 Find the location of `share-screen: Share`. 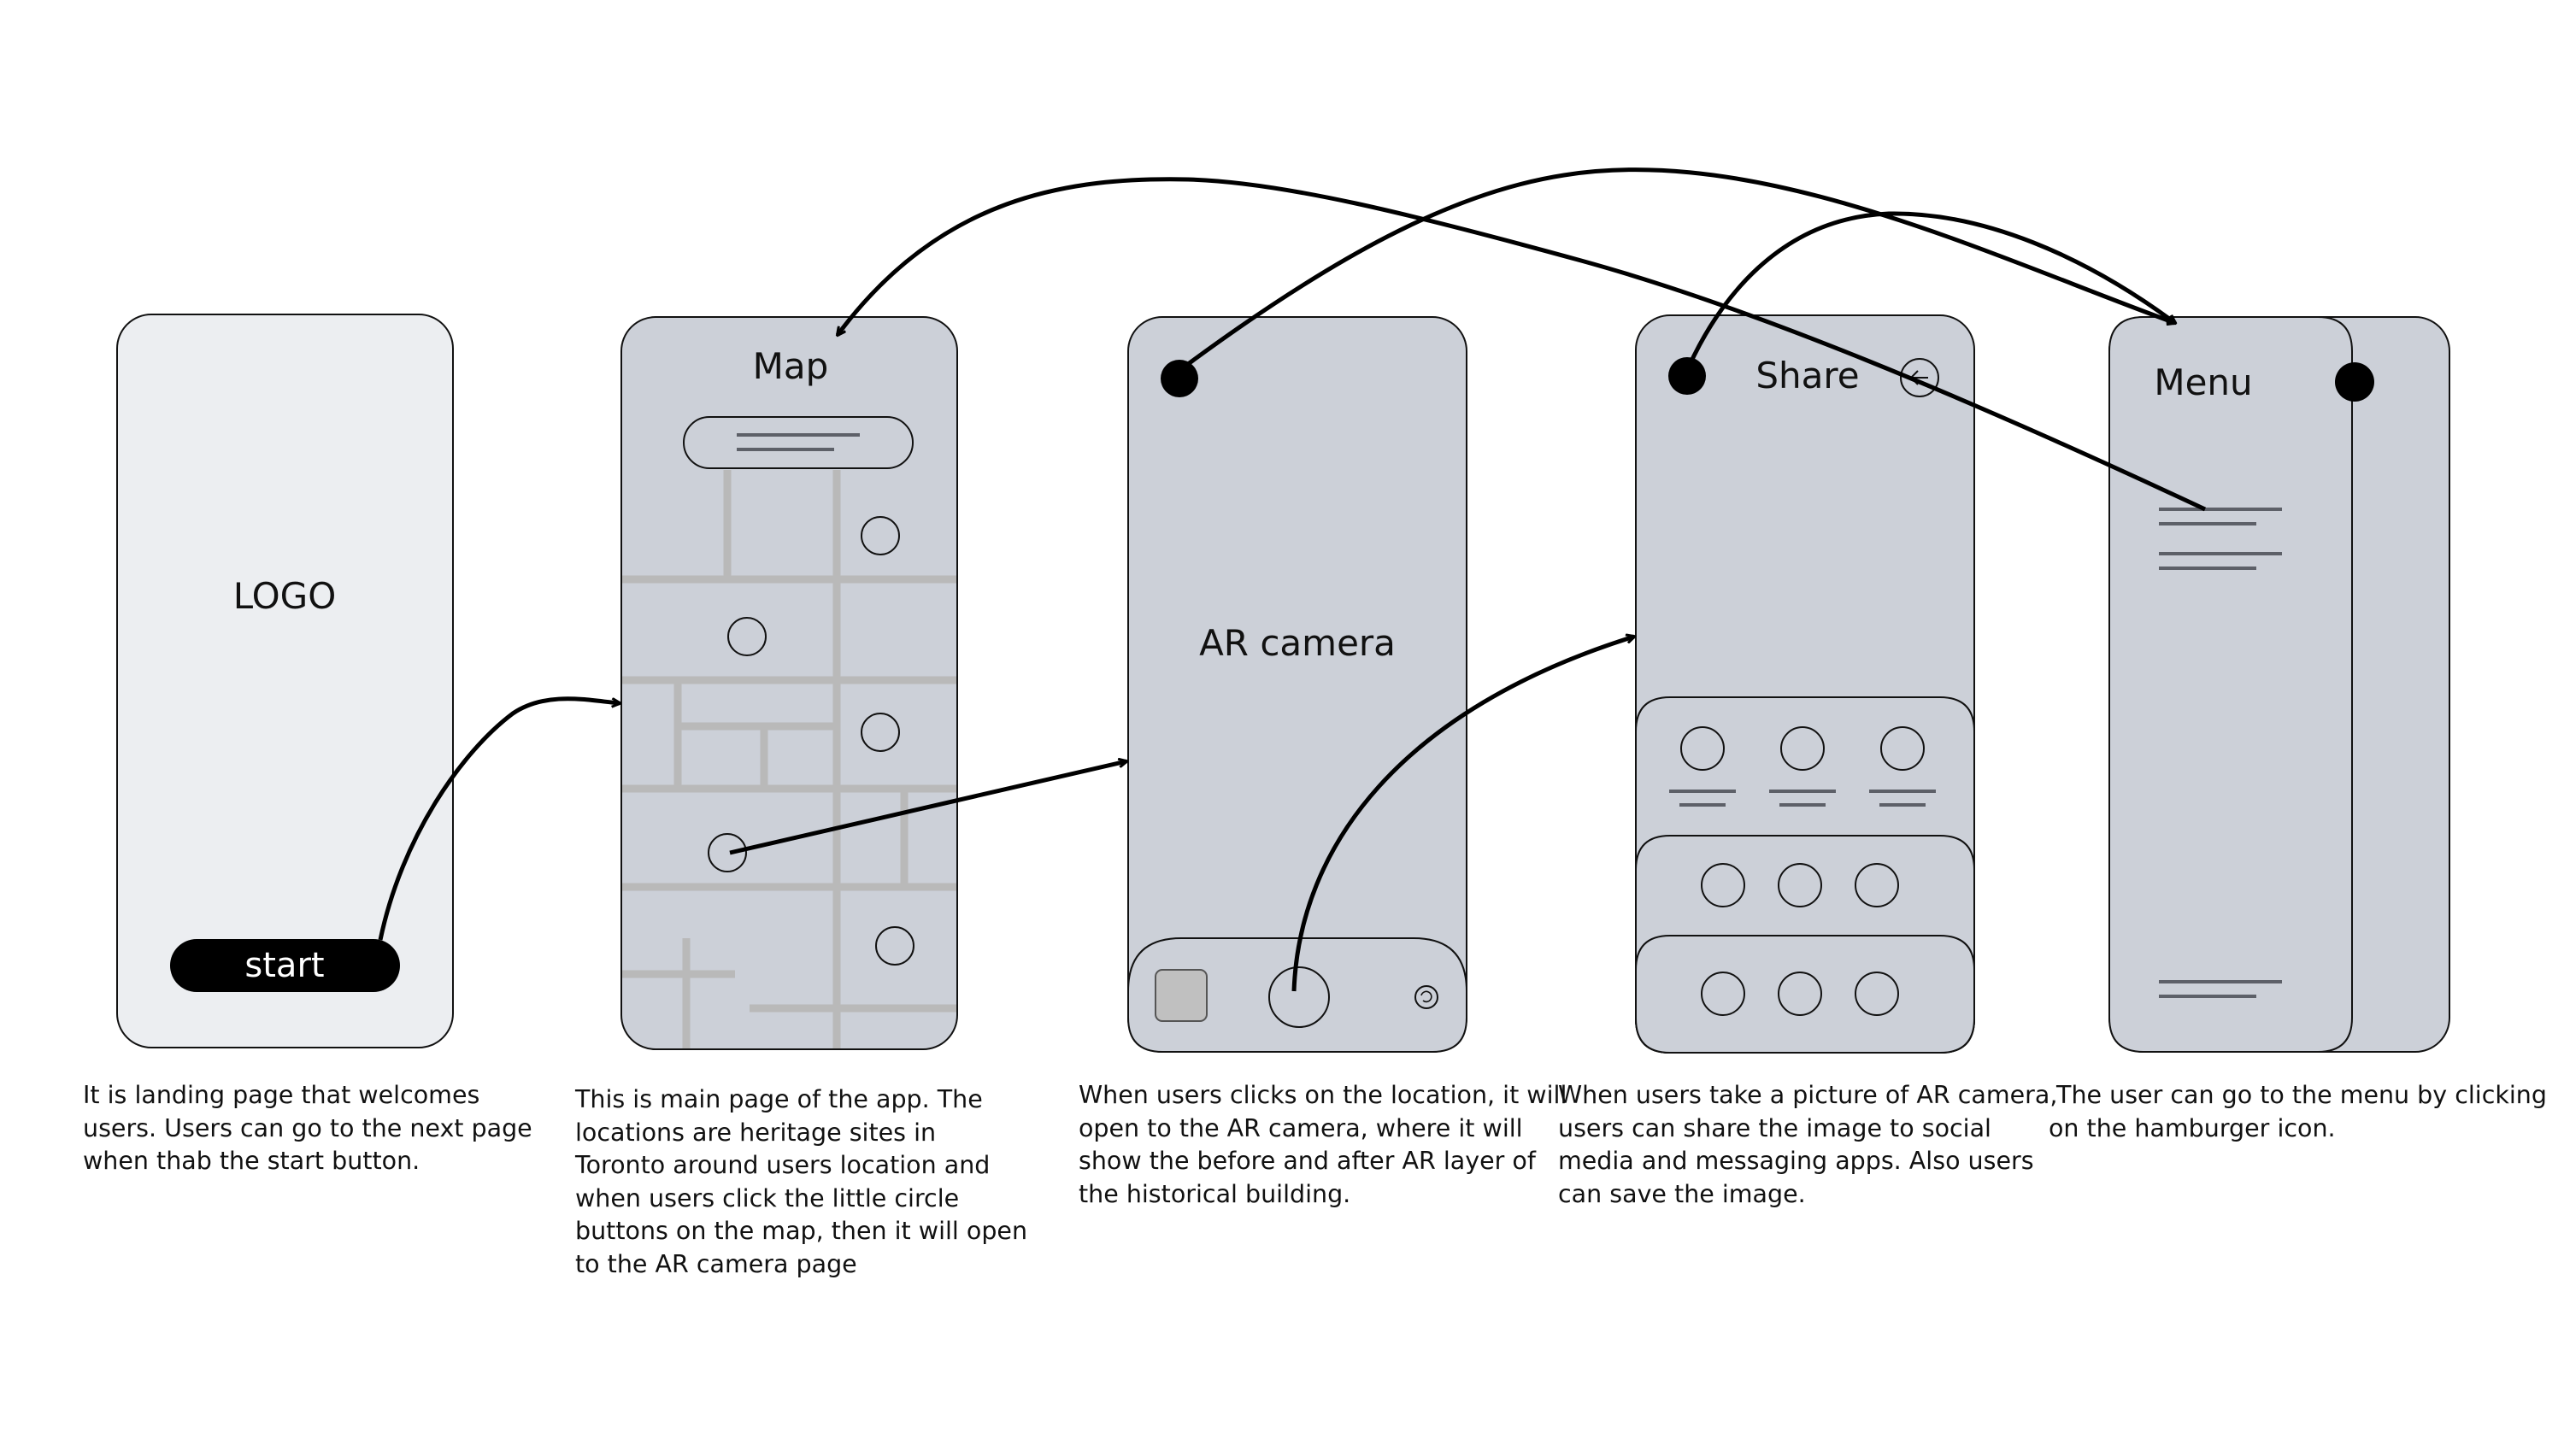

share-screen: Share is located at coordinates (1805, 684).